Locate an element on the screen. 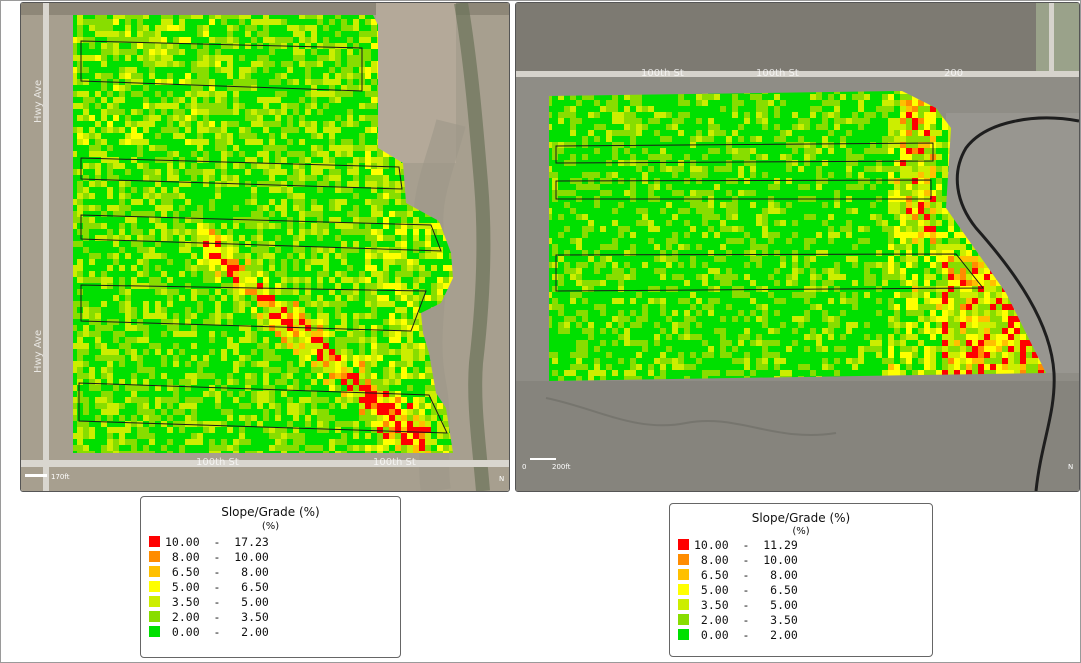 The height and width of the screenshot is (663, 1081). scale-label: 200ft is located at coordinates (561, 467).